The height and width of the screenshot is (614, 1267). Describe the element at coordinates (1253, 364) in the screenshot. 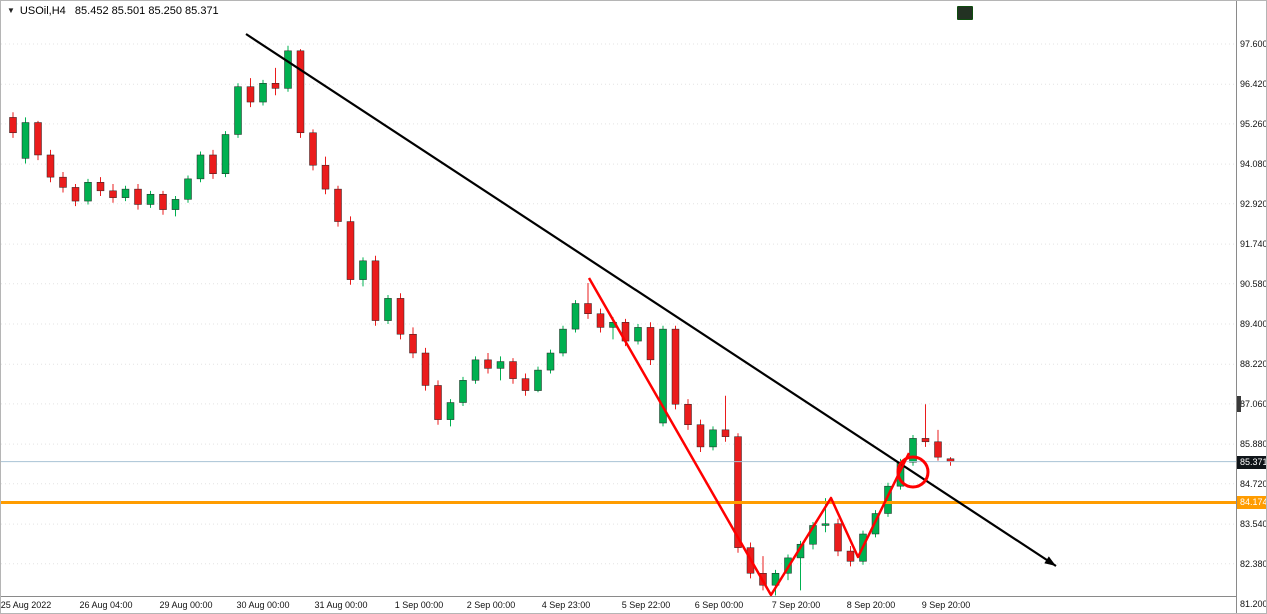

I see `y-axis-label: 88.220` at that location.